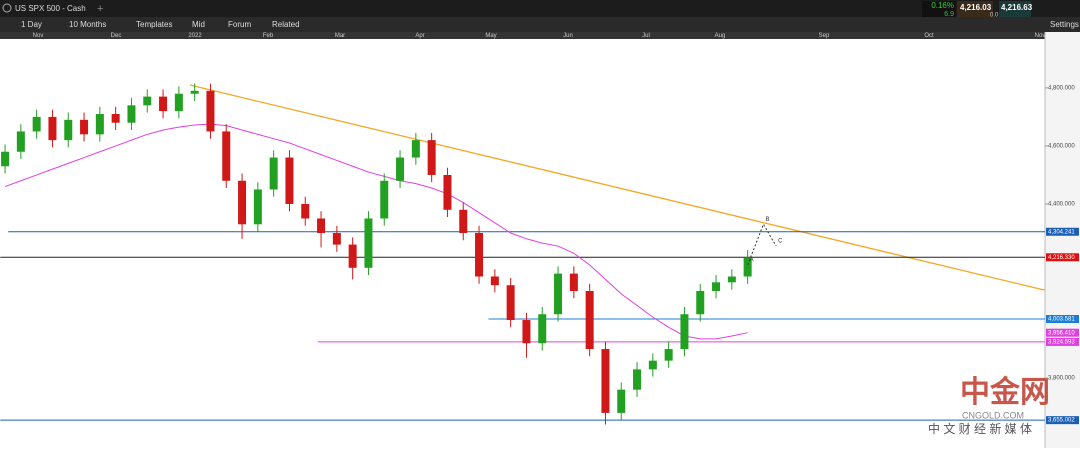 The height and width of the screenshot is (453, 1080). I want to click on ma-label: 3,956.410, so click(1061, 333).